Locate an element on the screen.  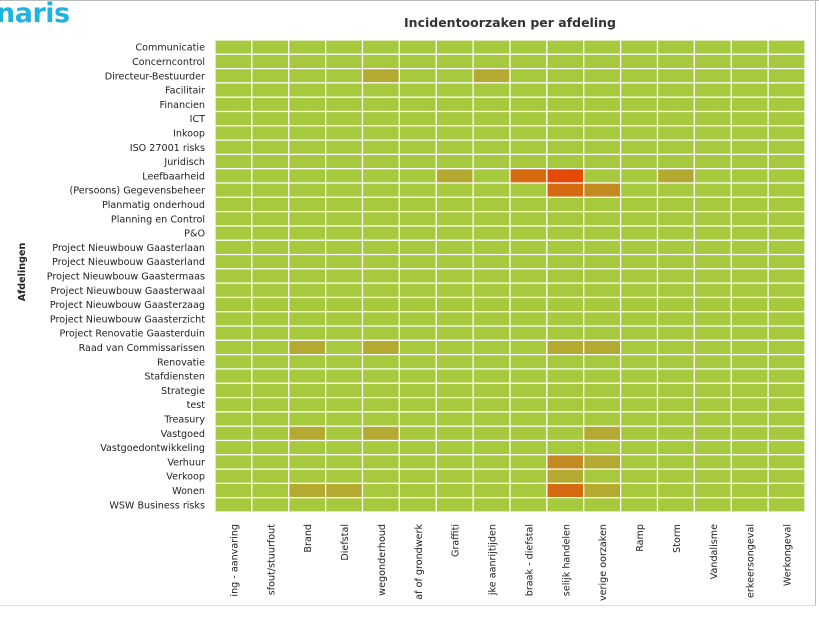
row-label: WSW Business risks is located at coordinates (157, 505).